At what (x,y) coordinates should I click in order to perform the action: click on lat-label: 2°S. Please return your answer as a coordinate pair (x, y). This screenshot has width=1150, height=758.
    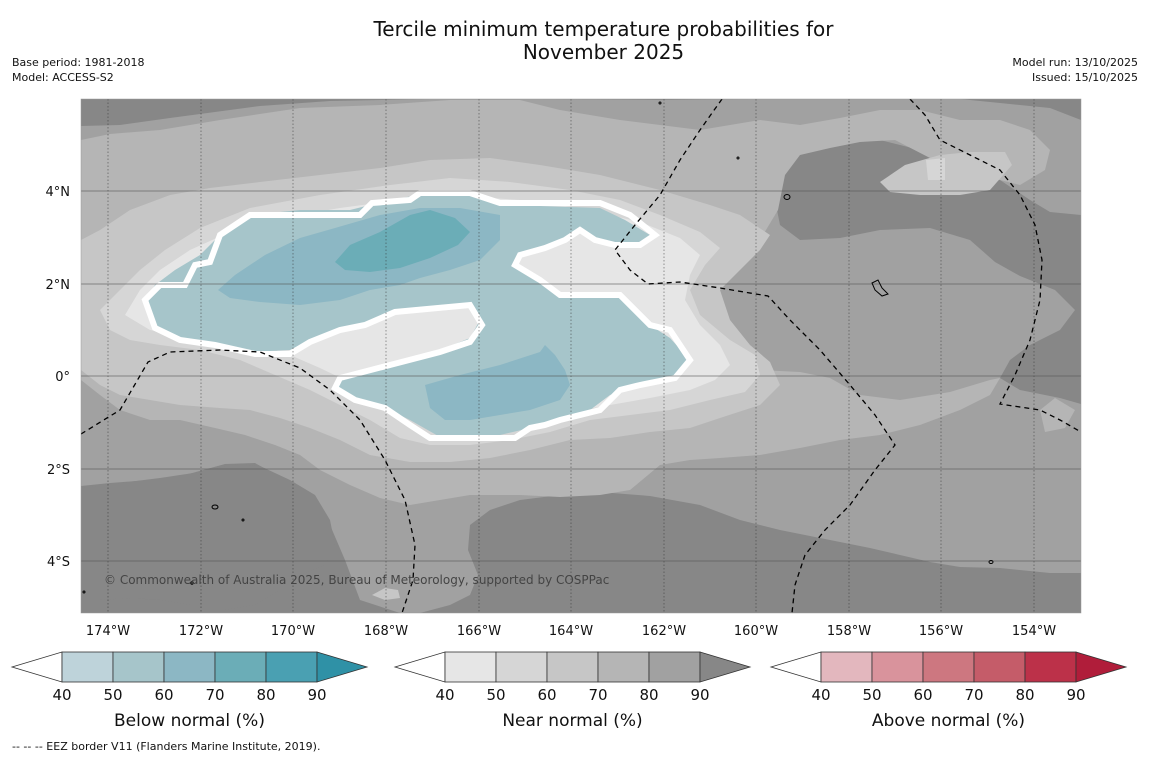
    Looking at the image, I should click on (58, 470).